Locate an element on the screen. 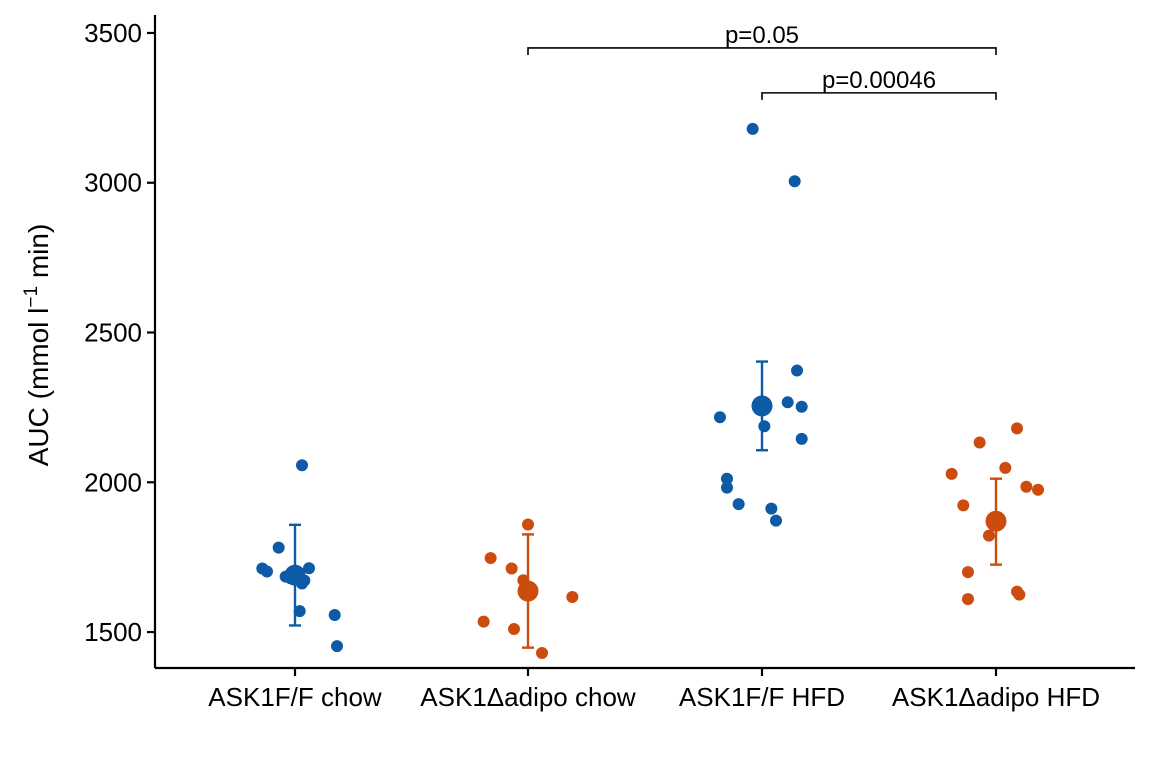  y-axis-title-unit: min) is located at coordinates (38, 255).